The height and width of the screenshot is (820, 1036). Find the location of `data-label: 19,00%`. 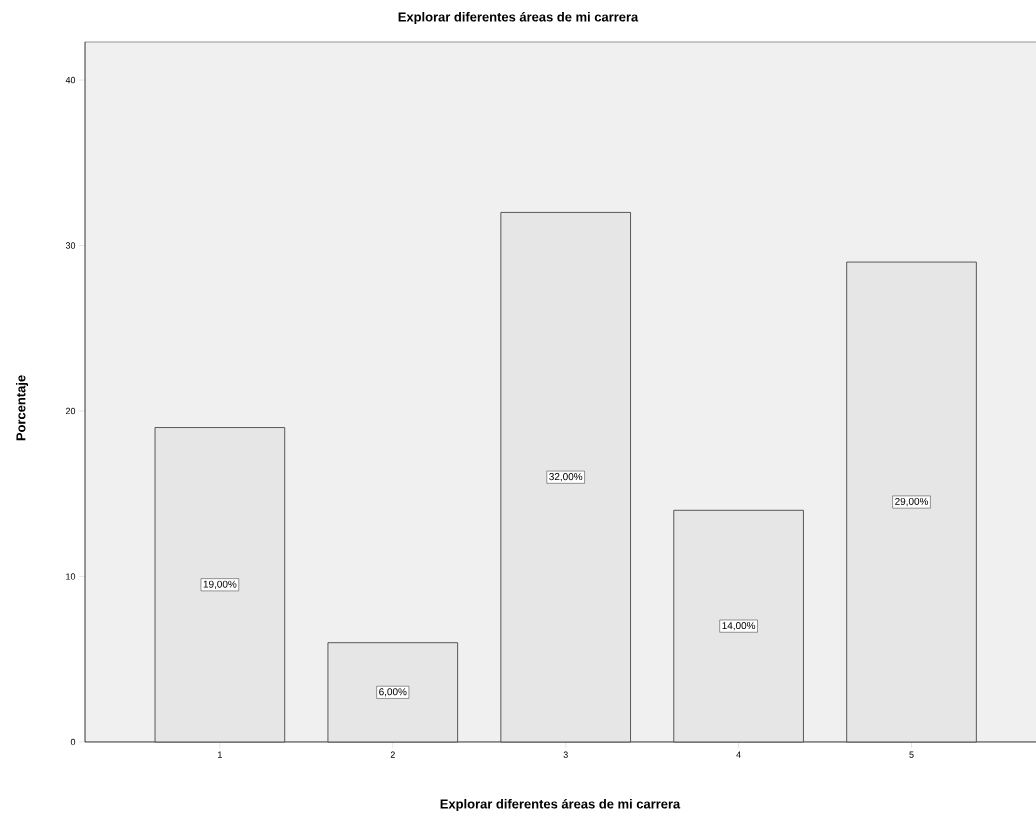

data-label: 19,00% is located at coordinates (220, 584).